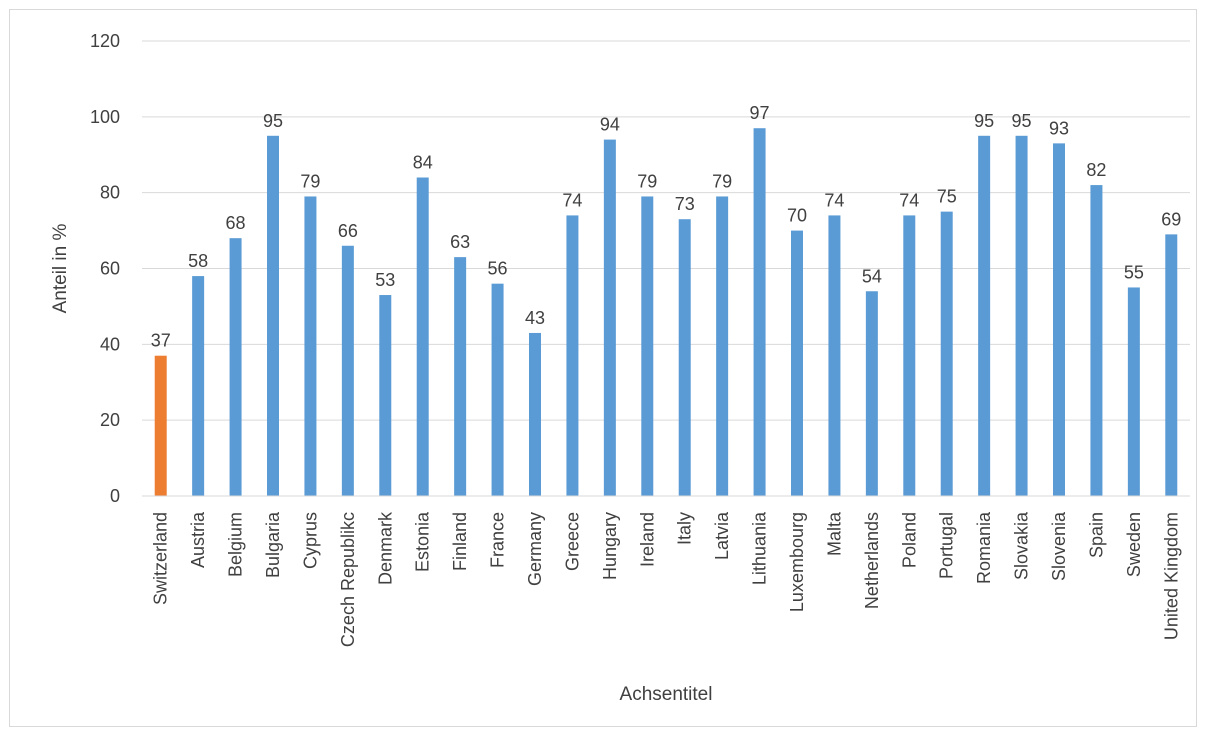  Describe the element at coordinates (60, 269) in the screenshot. I see `y-axis-title: Anteil in %` at that location.